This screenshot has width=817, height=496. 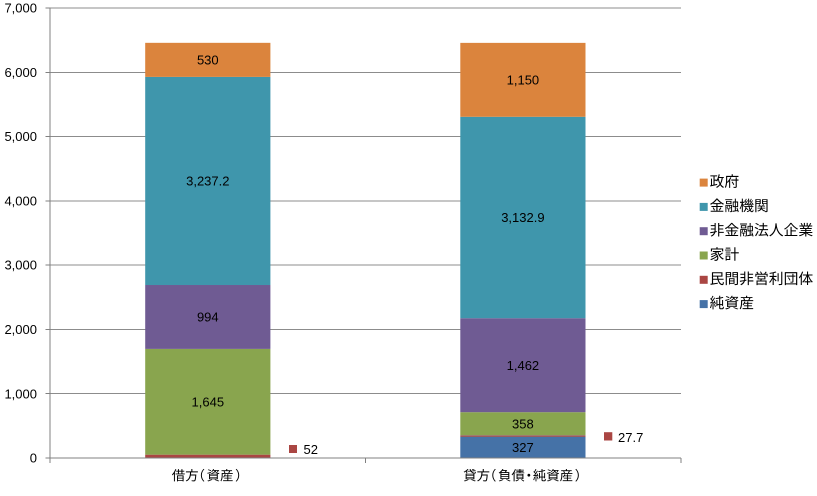 What do you see at coordinates (208, 59) in the screenshot?
I see `svg-text: 530` at bounding box center [208, 59].